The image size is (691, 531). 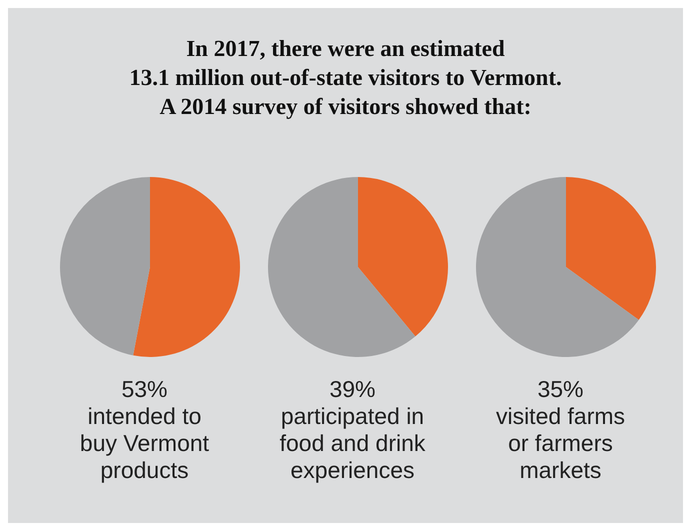 What do you see at coordinates (345, 78) in the screenshot?
I see `text: In 2017, there were an estimated 13.1 million out-of-state visitors to Vermont. A 2014 survey of visitors showed that:` at bounding box center [345, 78].